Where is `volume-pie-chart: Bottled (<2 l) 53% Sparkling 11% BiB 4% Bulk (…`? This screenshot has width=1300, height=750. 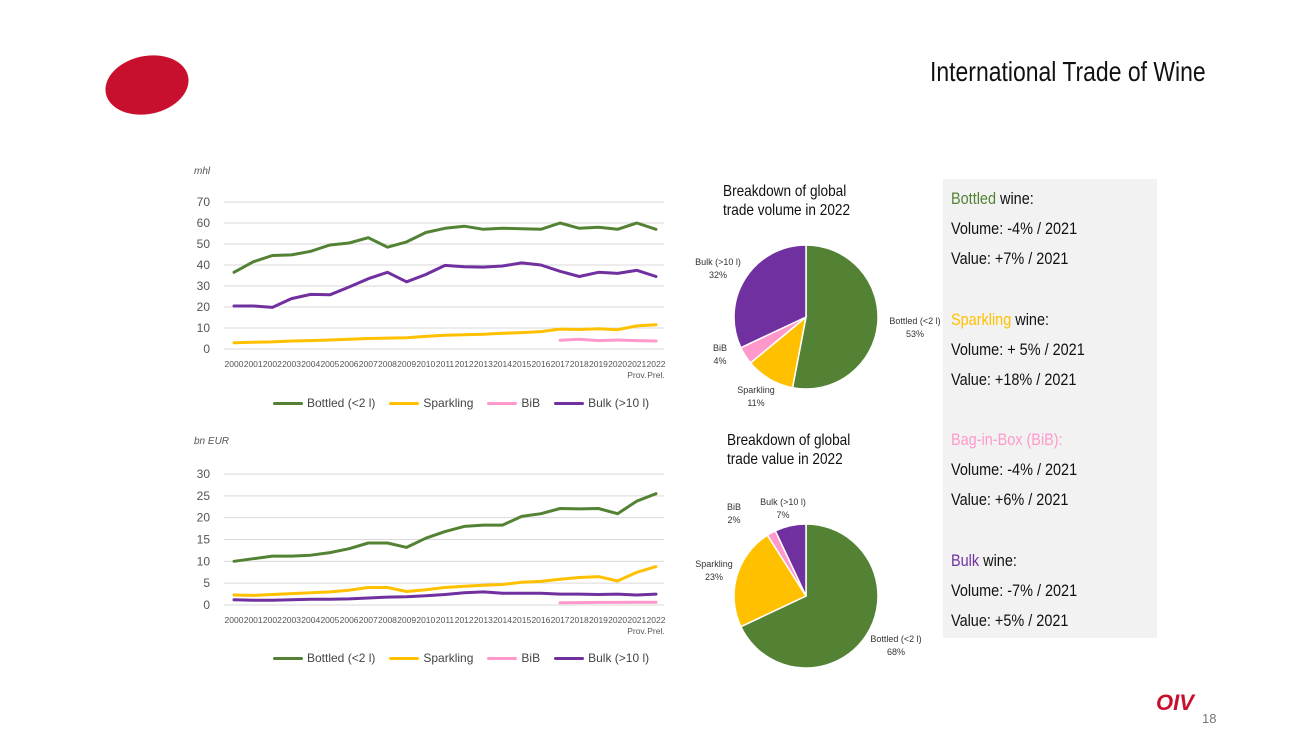
volume-pie-chart: Bottled (<2 l) 53% Sparkling 11% BiB 4% Bulk (… is located at coordinates (818, 326).